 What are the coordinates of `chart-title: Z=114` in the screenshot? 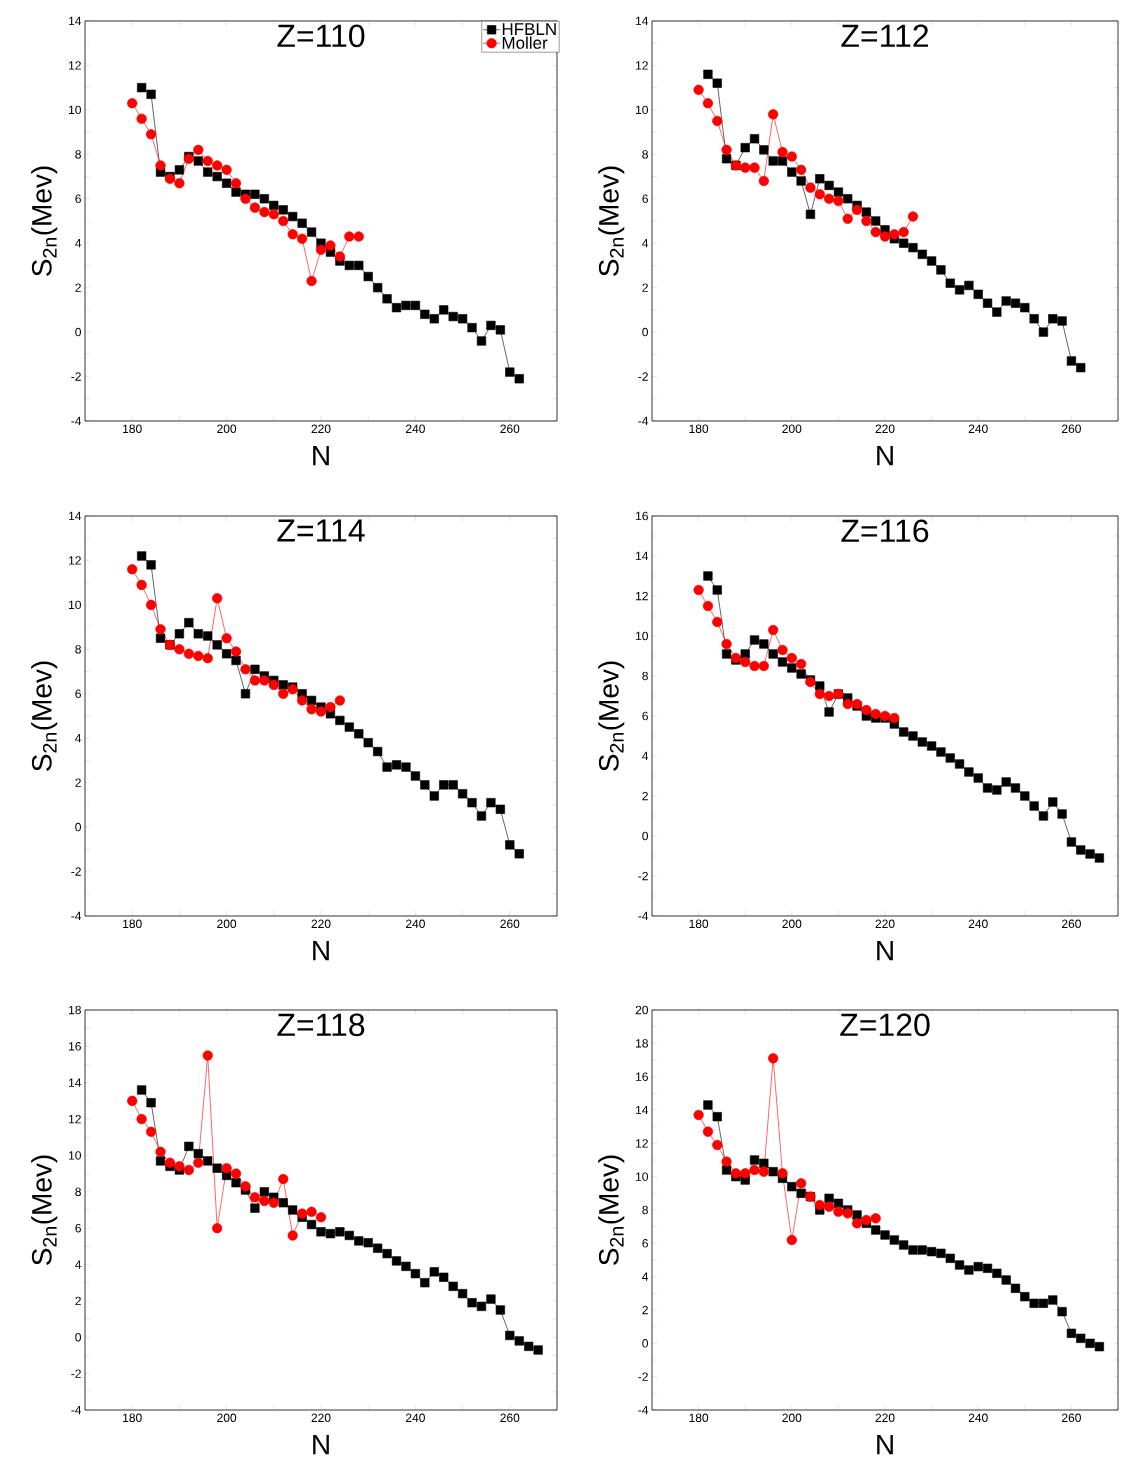 It's located at (321, 530).